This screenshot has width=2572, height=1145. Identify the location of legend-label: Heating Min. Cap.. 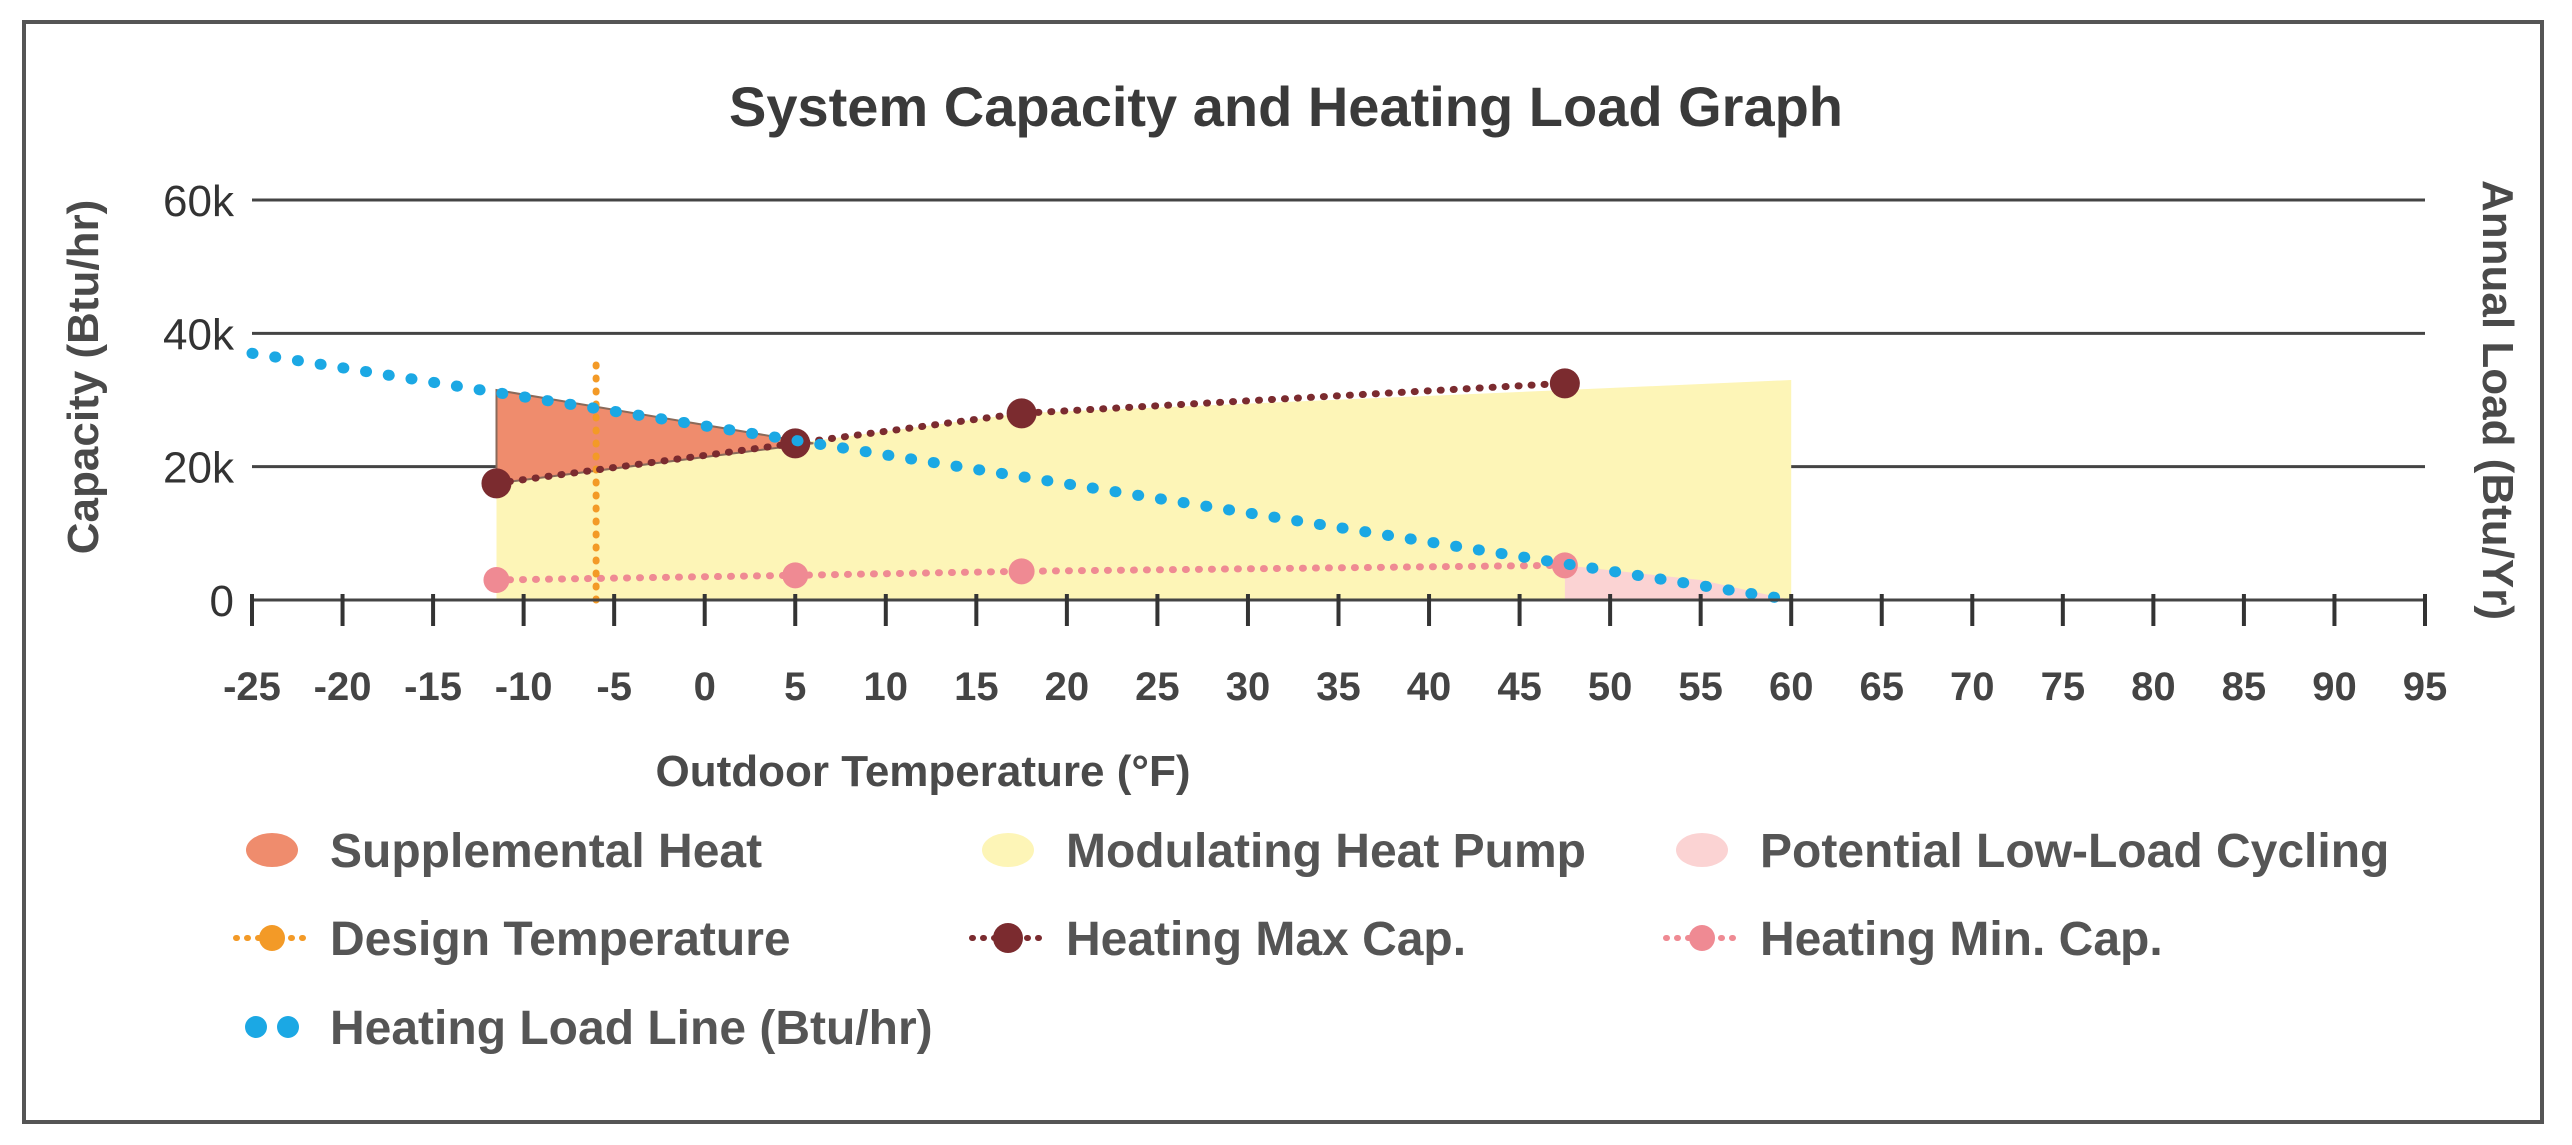
(1961, 939).